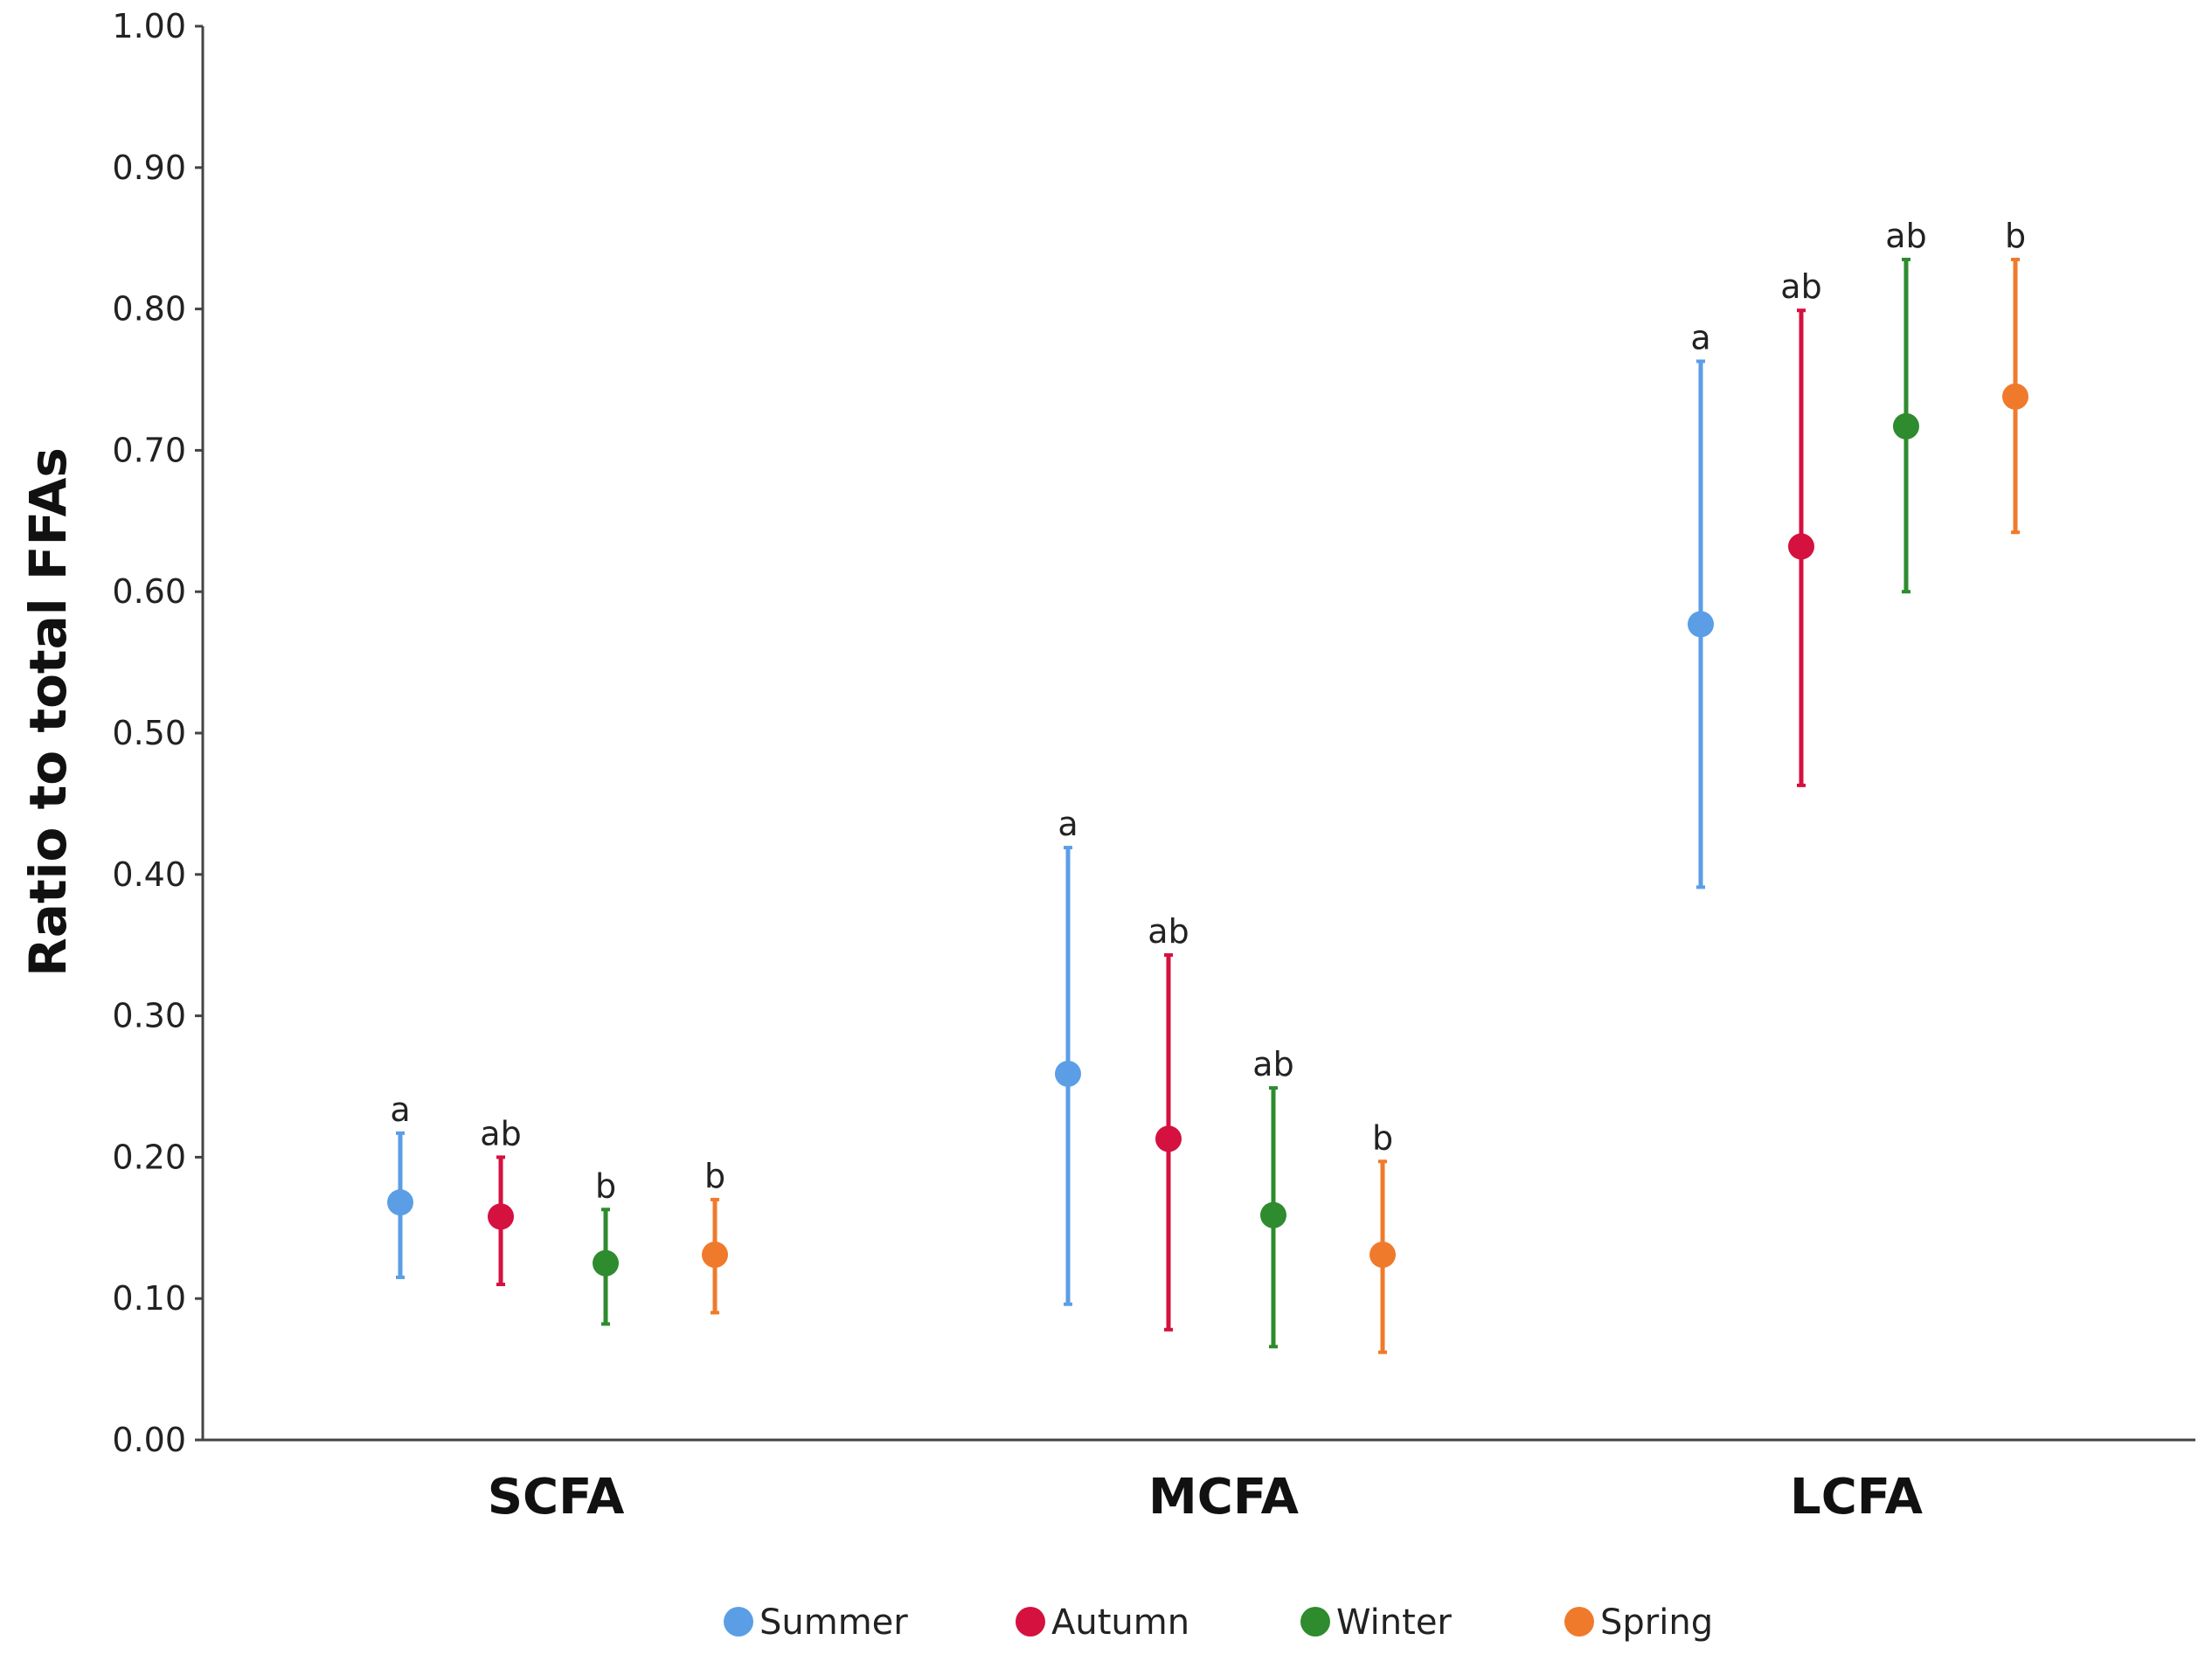 The width and height of the screenshot is (2212, 1654). What do you see at coordinates (149, 26) in the screenshot?
I see `y-tick-label: 1.00` at bounding box center [149, 26].